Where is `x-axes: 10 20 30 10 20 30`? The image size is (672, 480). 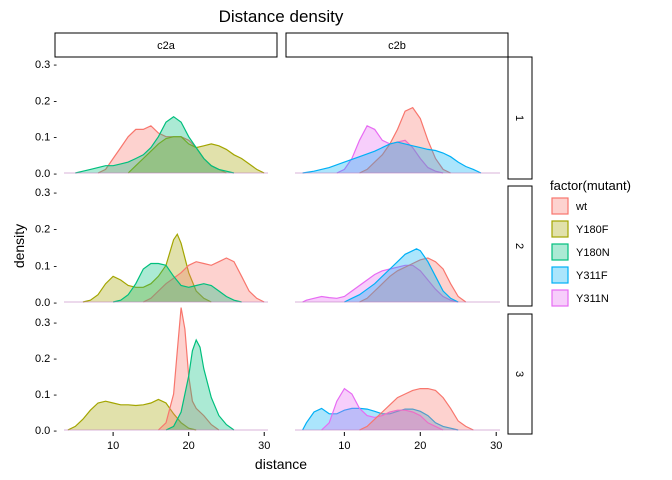 x-axes: 10 20 30 10 20 30 is located at coordinates (304, 442).